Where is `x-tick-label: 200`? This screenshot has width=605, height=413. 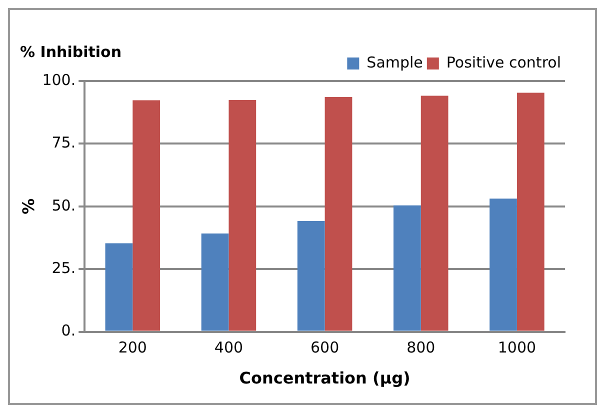
x-tick-label: 200 is located at coordinates (132, 347).